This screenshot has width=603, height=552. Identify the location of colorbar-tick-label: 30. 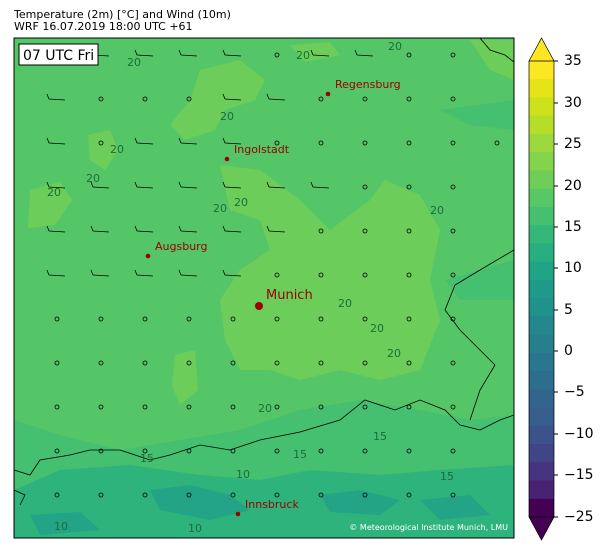
(573, 103).